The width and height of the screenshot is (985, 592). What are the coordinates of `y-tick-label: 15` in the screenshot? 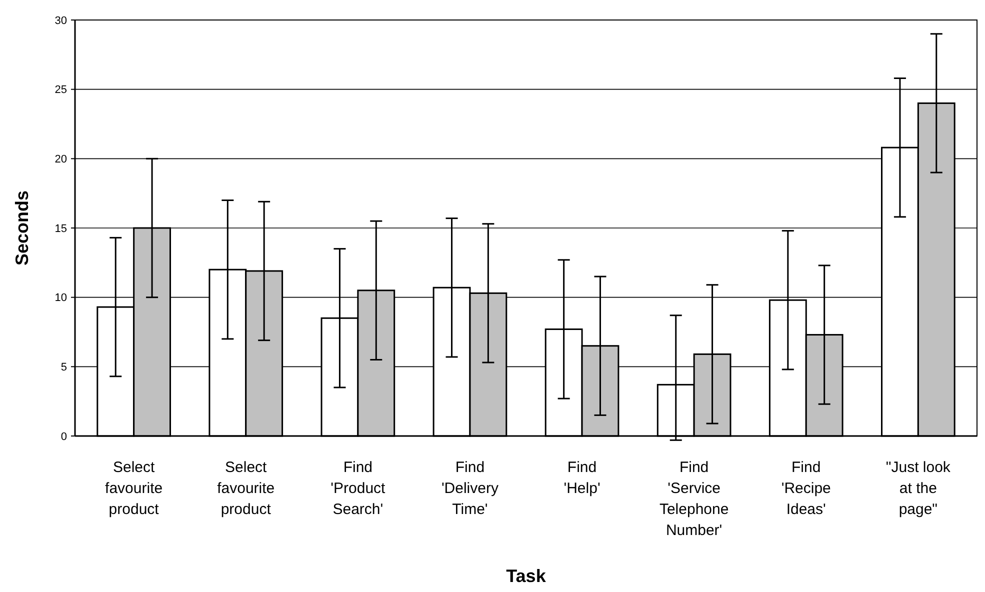 It's located at (60, 228).